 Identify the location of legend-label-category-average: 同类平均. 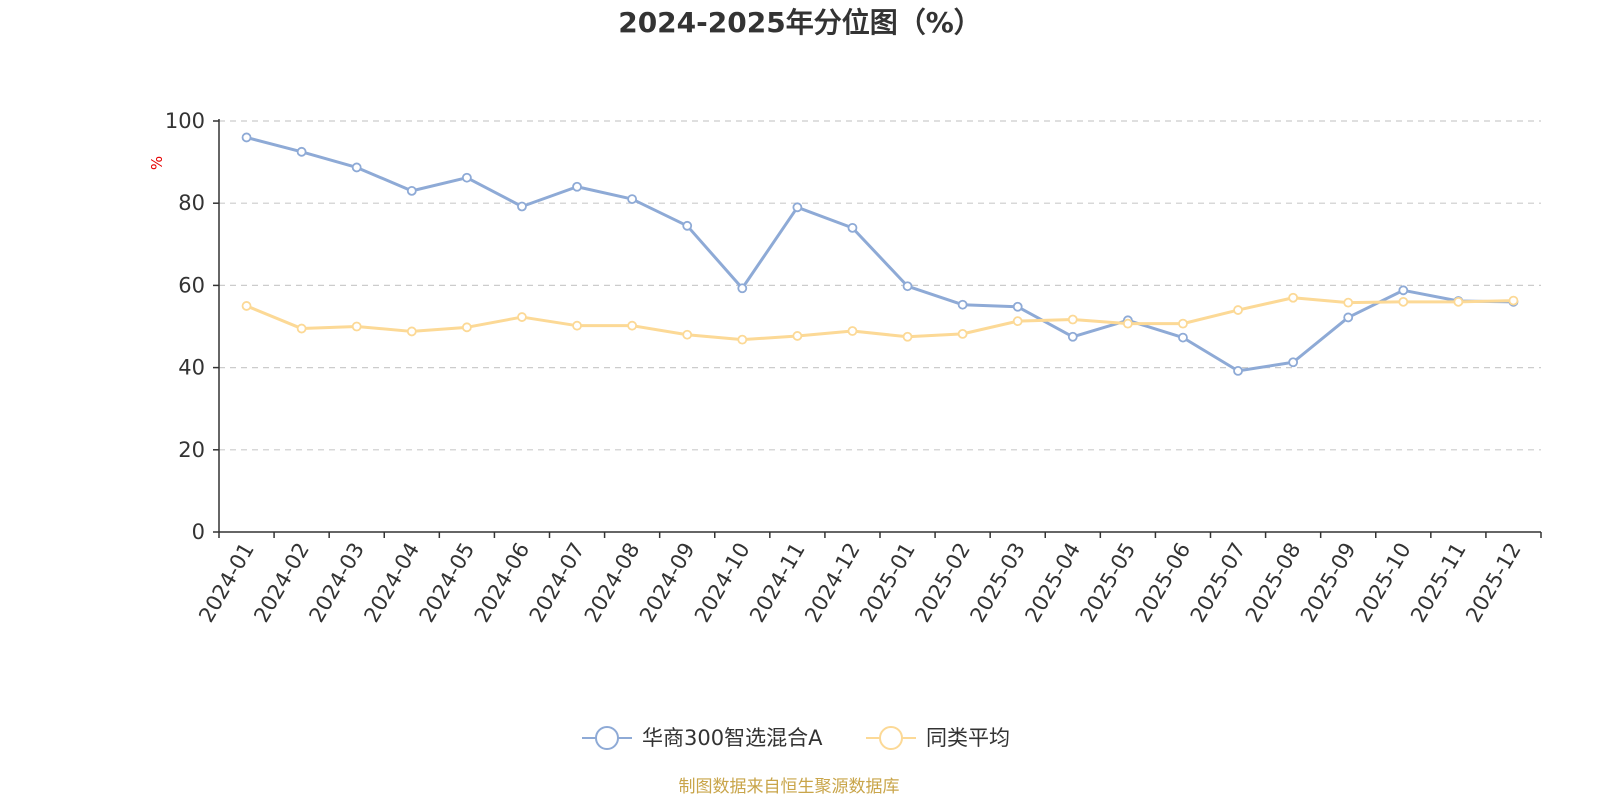
(968, 738).